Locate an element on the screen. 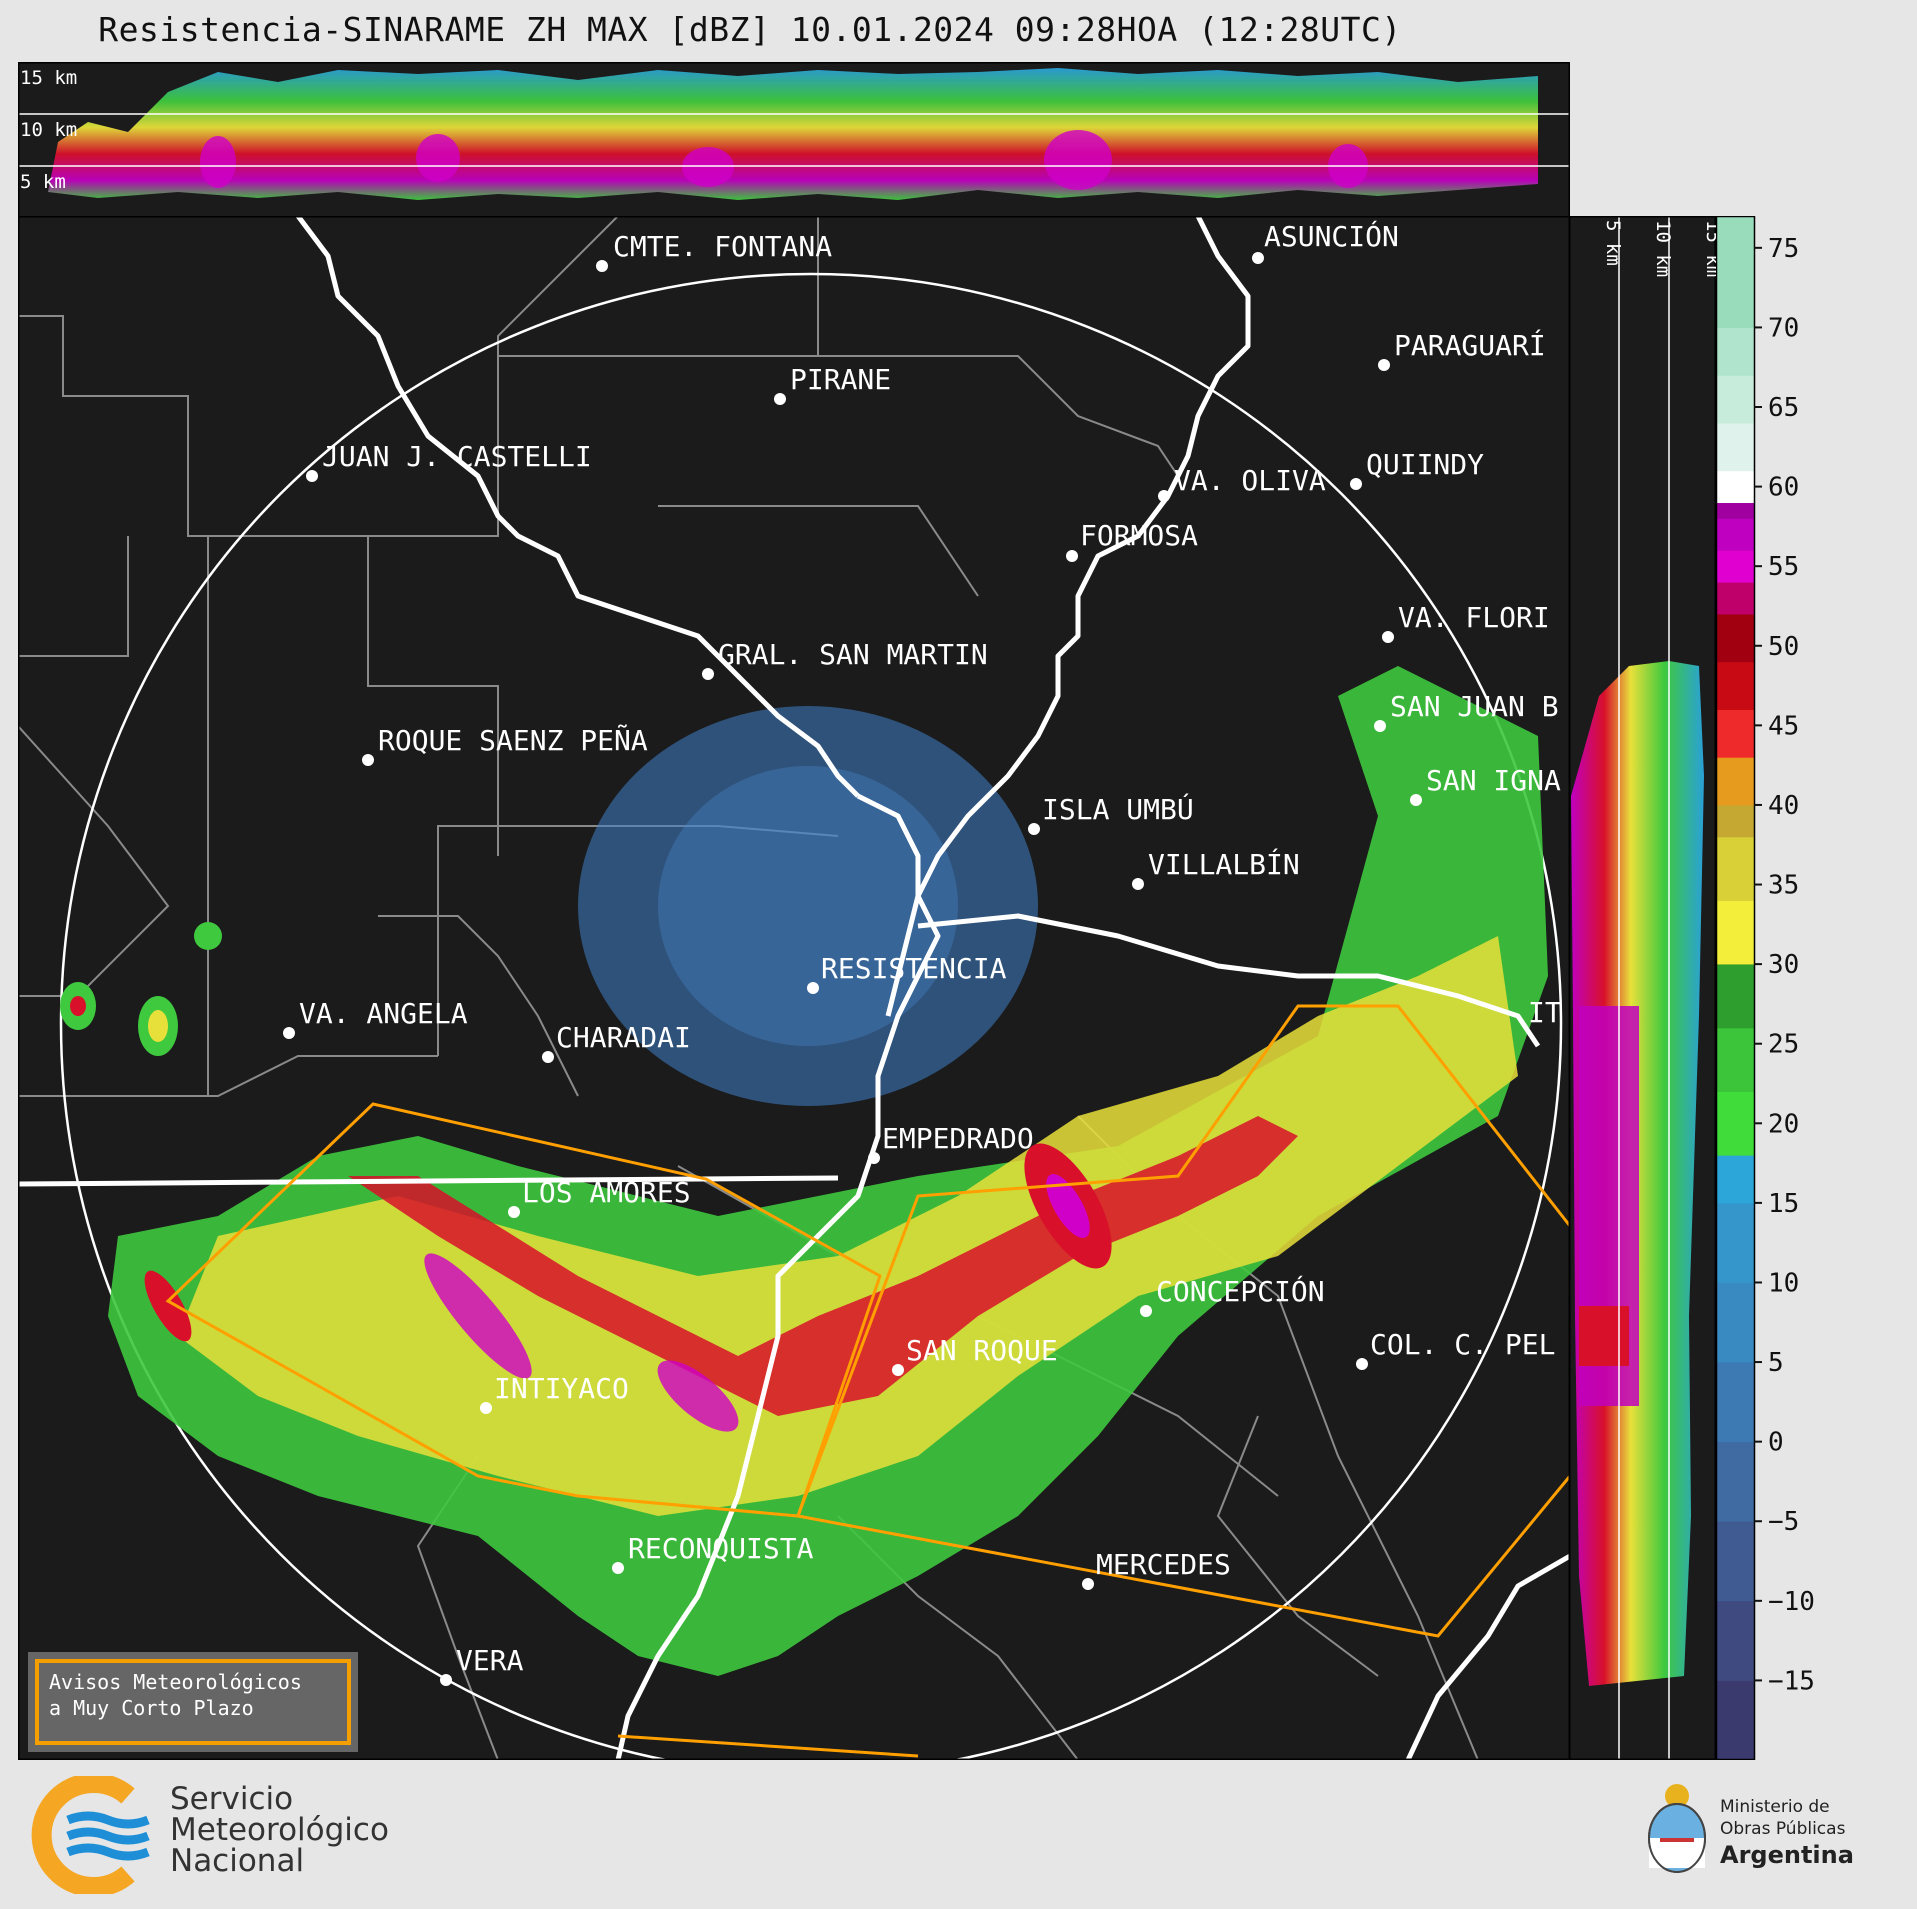 This screenshot has height=1909, width=1917. place-label: IT is located at coordinates (1545, 1012).